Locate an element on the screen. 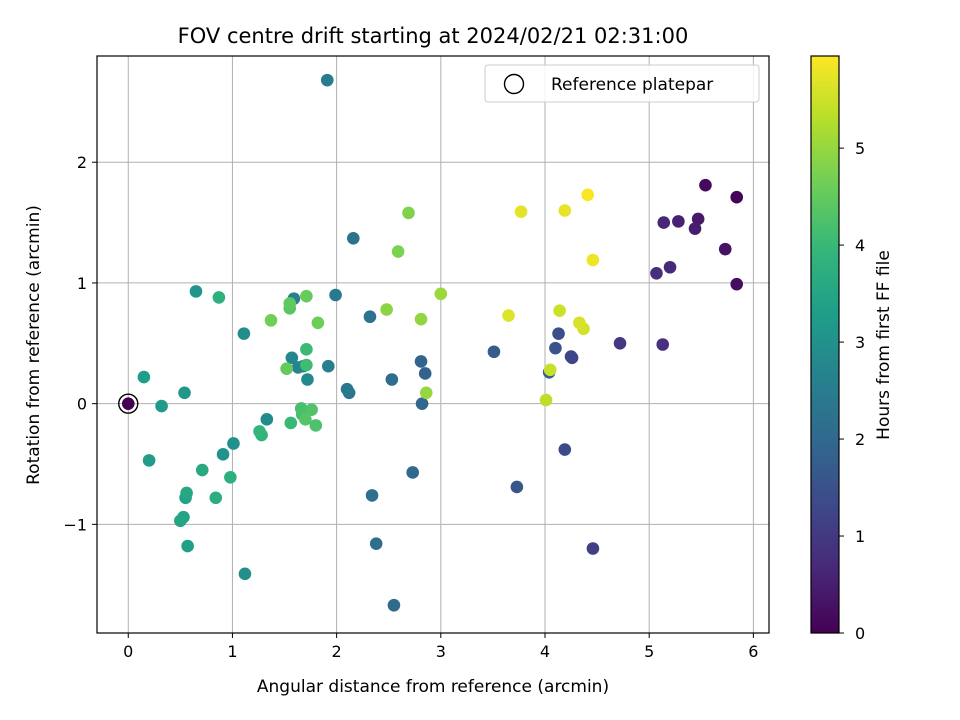 The height and width of the screenshot is (720, 960). colorbar: 0 1 2 3 4 5 Hours from first FF file is located at coordinates (852, 349).